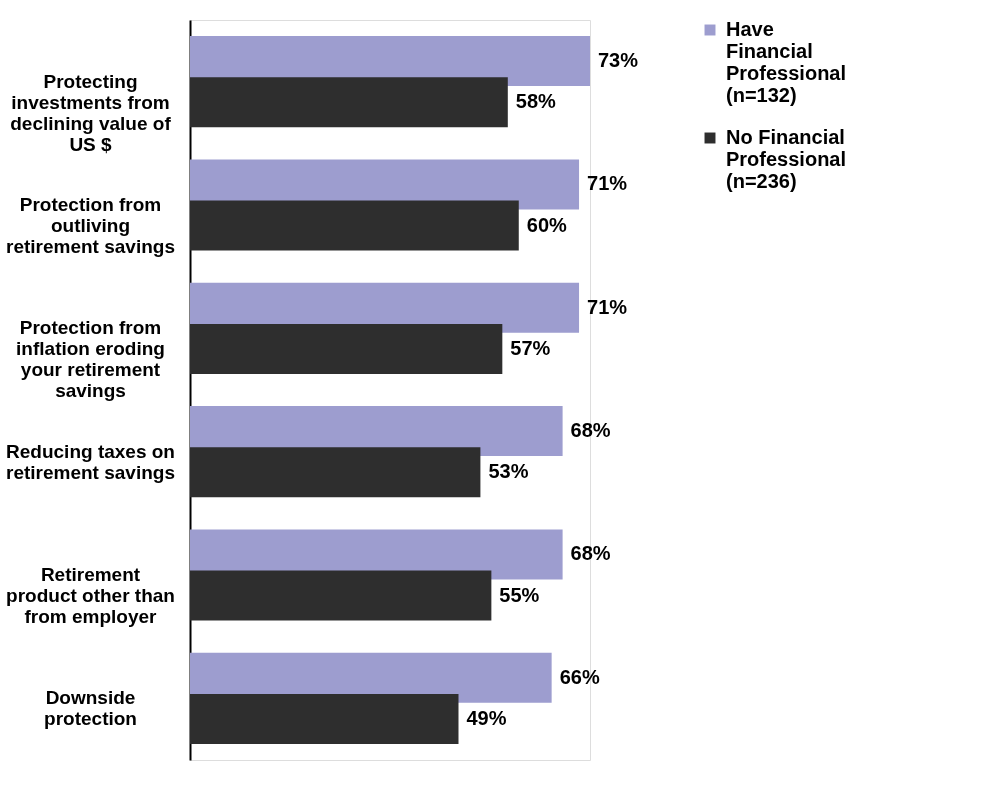 The image size is (1002, 802). What do you see at coordinates (90, 359) in the screenshot?
I see `y-tick-label: Protection from inflation eroding your retirement savings` at bounding box center [90, 359].